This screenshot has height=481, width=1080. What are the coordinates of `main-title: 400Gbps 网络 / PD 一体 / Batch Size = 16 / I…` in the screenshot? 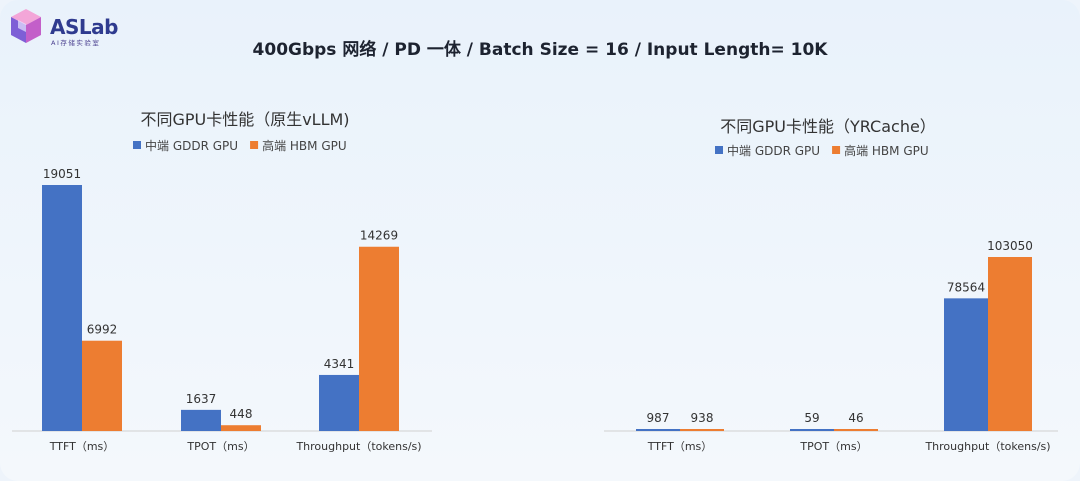 It's located at (540, 50).